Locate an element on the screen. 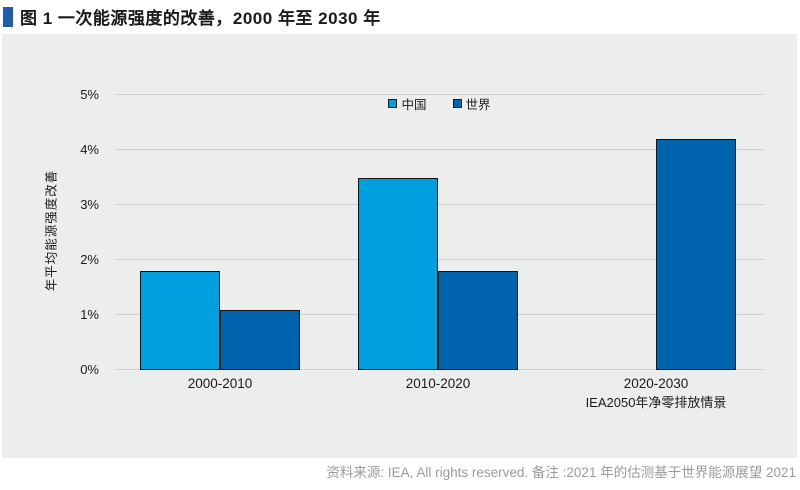 This screenshot has height=490, width=800. bar-china-2000-2010 is located at coordinates (180, 320).